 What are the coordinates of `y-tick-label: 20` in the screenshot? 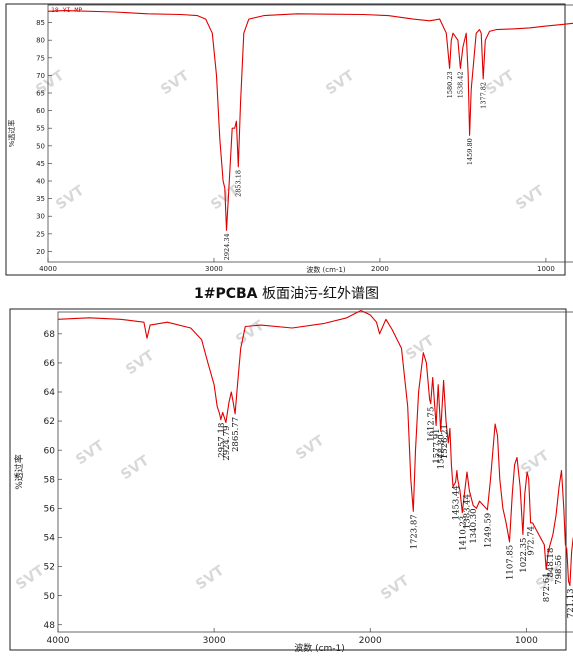 It's located at (40, 252).